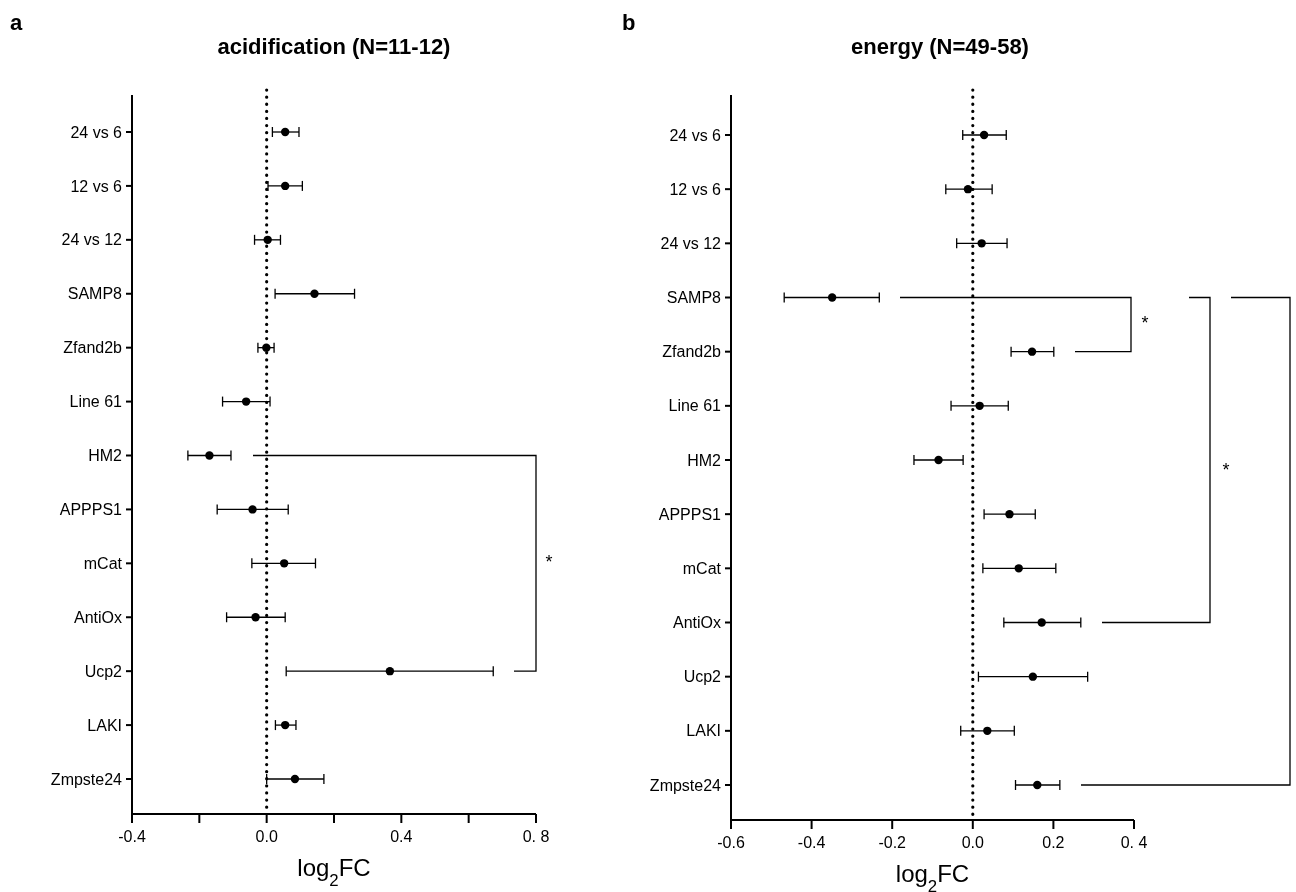  Describe the element at coordinates (334, 46) in the screenshot. I see `chart-title: acidification (N=11-12)` at that location.